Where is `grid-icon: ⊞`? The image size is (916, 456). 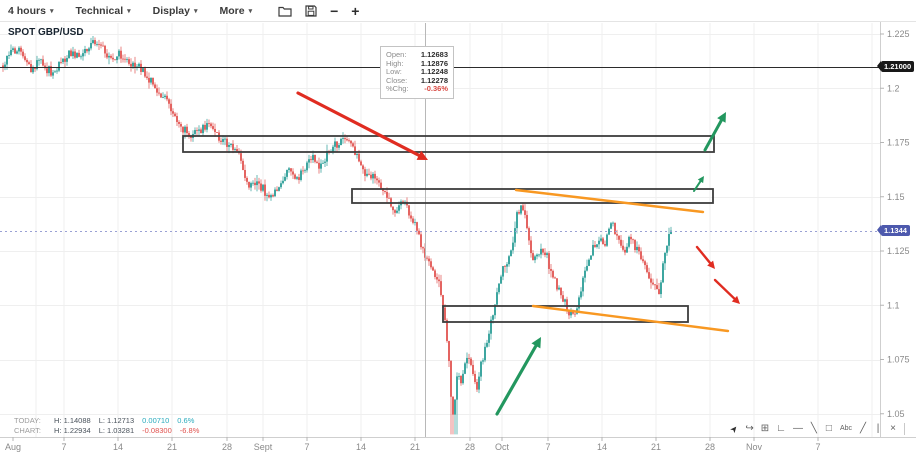 grid-icon: ⊞ is located at coordinates (765, 428).